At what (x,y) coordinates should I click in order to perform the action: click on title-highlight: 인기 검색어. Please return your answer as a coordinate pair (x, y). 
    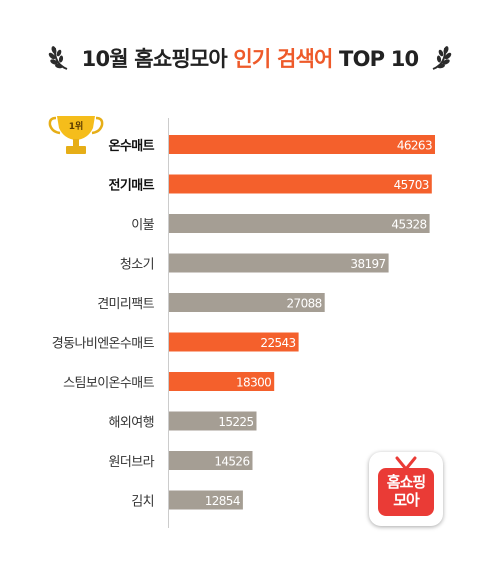
    Looking at the image, I should click on (283, 59).